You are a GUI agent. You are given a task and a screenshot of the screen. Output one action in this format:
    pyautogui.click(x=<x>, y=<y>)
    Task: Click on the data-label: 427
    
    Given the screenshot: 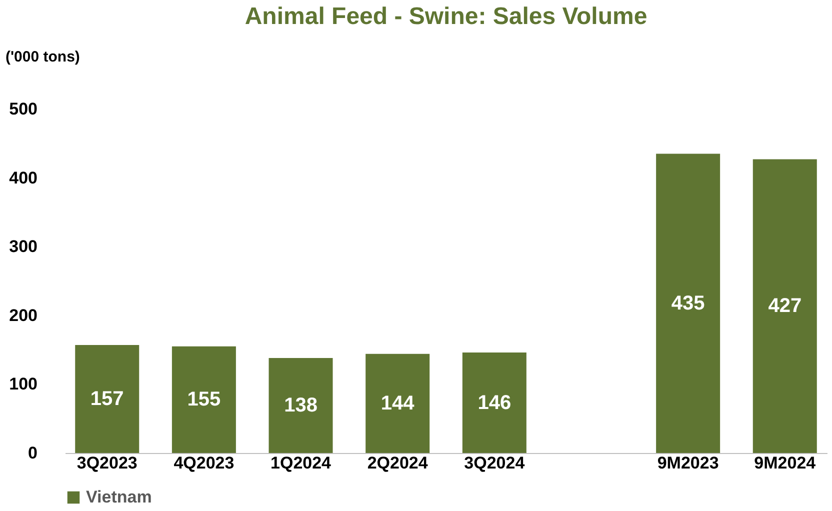 What is the action you would take?
    pyautogui.click(x=785, y=306)
    